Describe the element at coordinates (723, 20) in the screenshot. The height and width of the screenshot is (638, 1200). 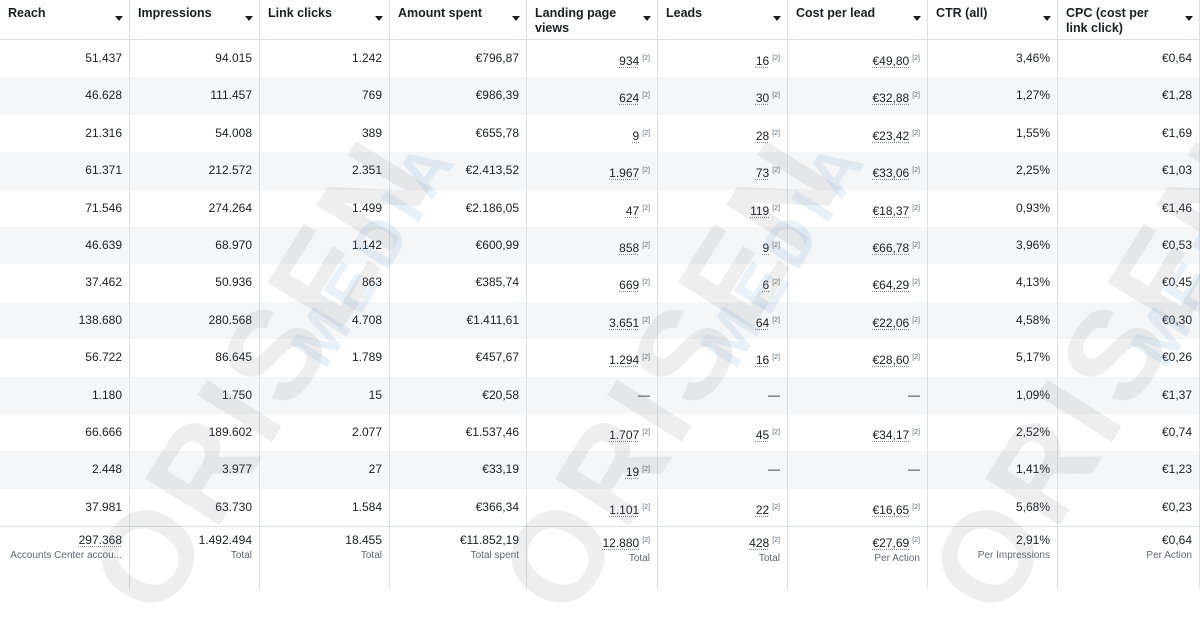
I see `column-header: Leads` at that location.